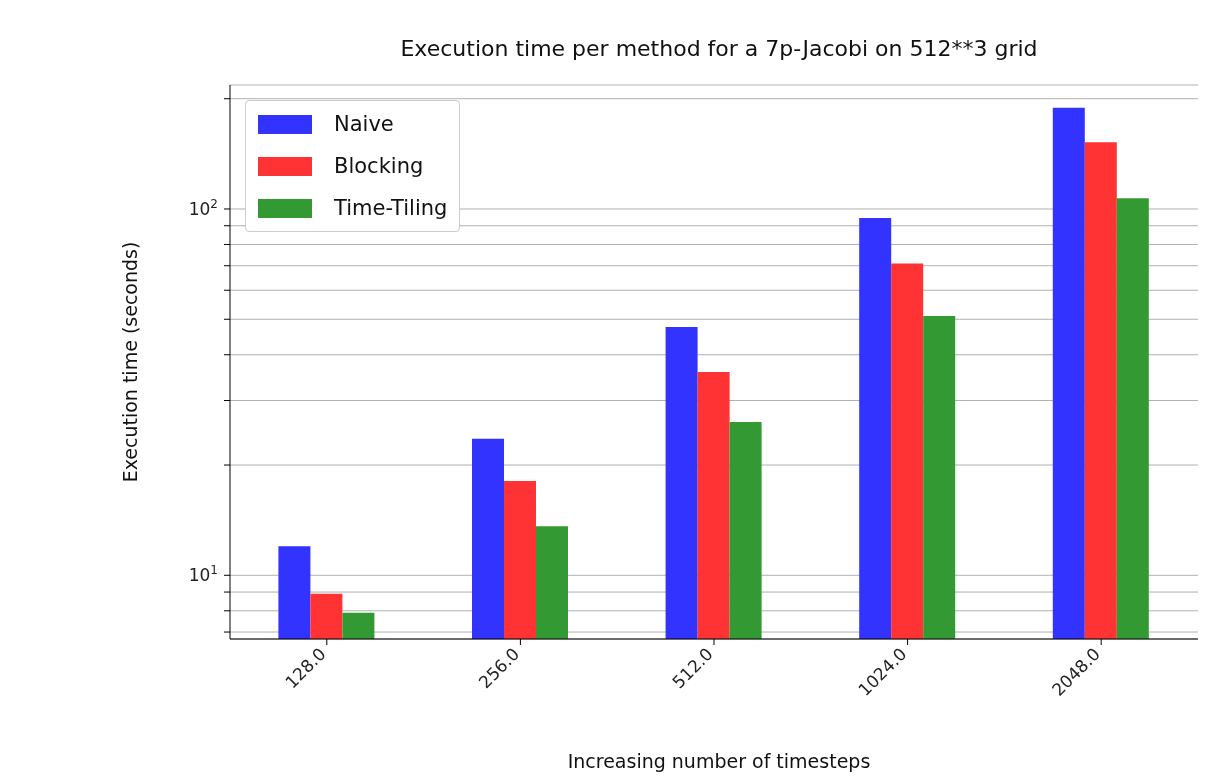  What do you see at coordinates (719, 761) in the screenshot?
I see `x-axis-title: Increasing number of timesteps` at bounding box center [719, 761].